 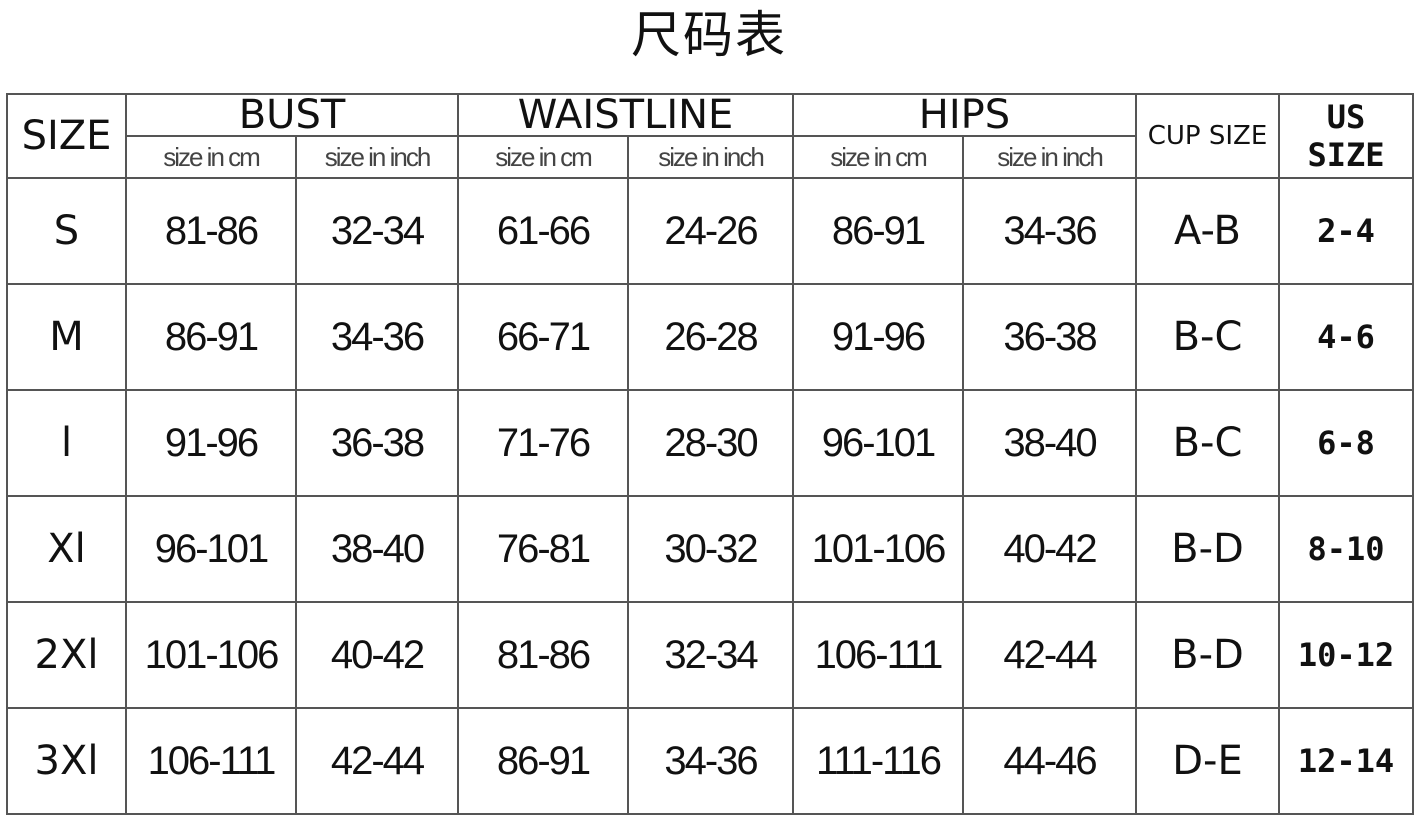 What do you see at coordinates (1346, 655) in the screenshot?
I see `us-size-cell: 10-12` at bounding box center [1346, 655].